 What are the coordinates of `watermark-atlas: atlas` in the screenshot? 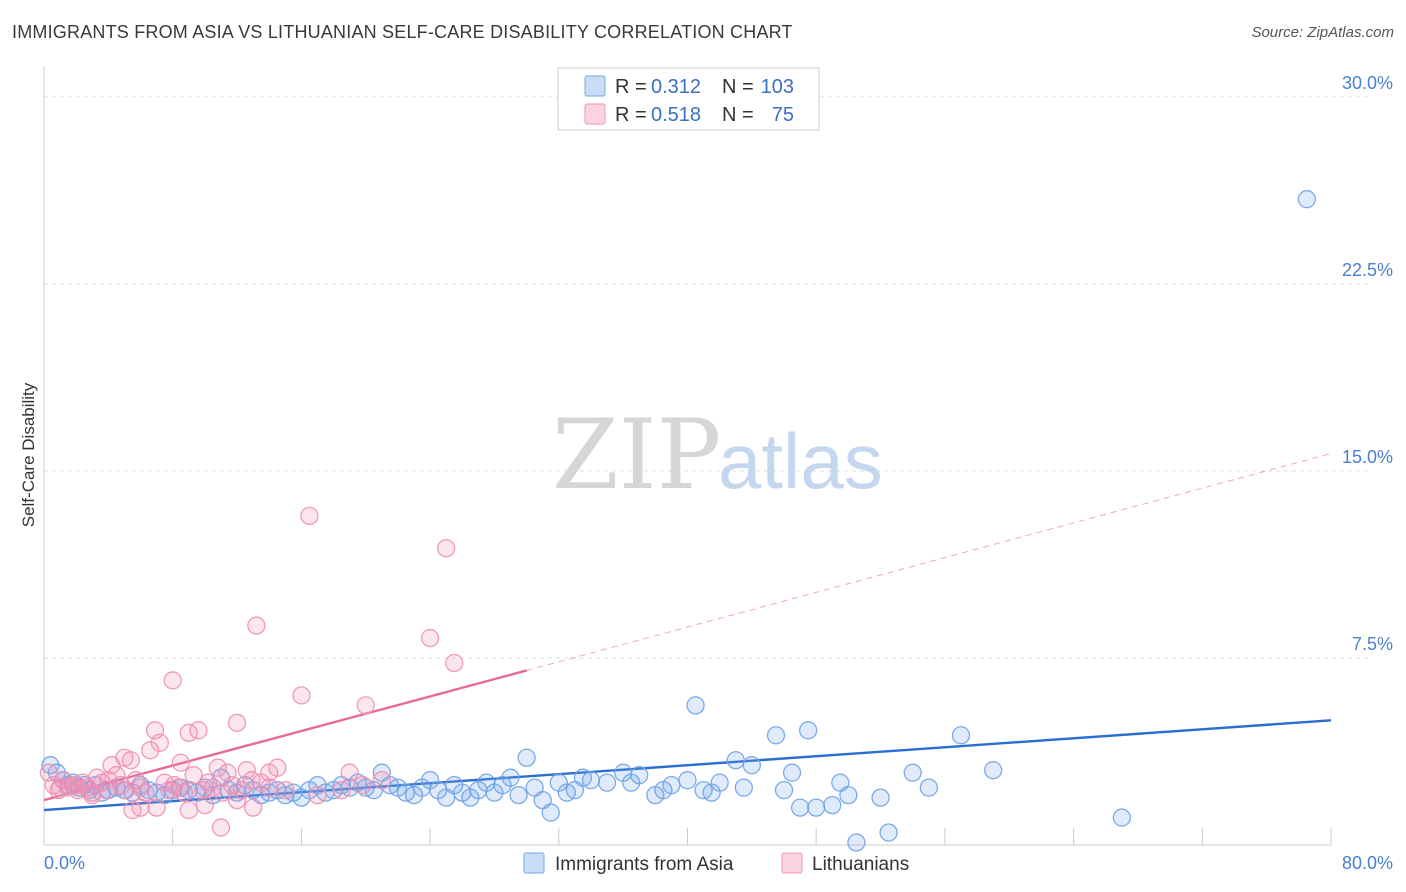 It's located at (800, 461).